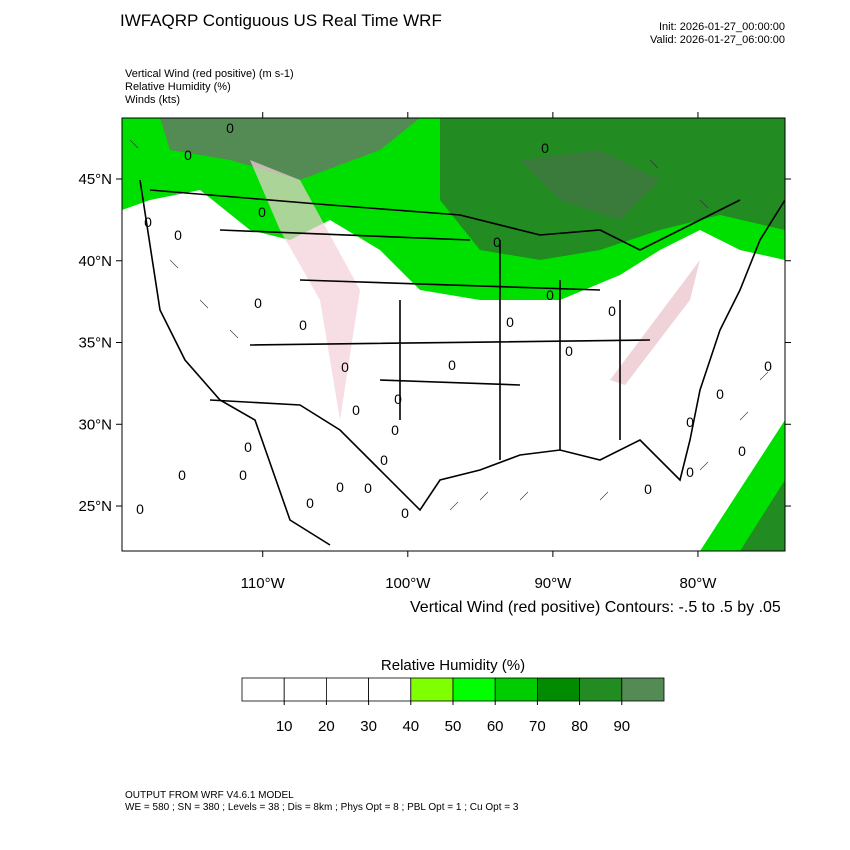  I want to click on colorbar-label: 70, so click(537, 726).